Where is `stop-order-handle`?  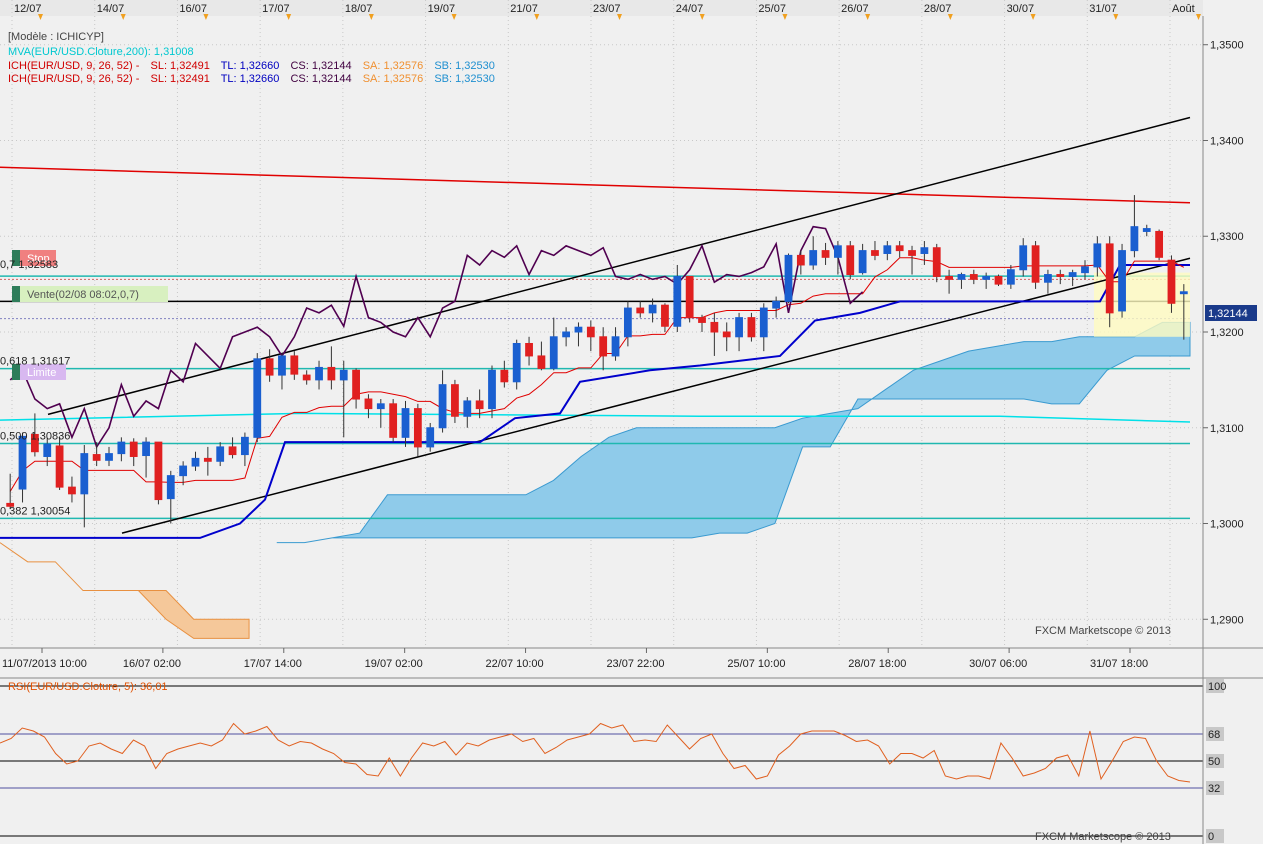
stop-order-handle is located at coordinates (16, 258).